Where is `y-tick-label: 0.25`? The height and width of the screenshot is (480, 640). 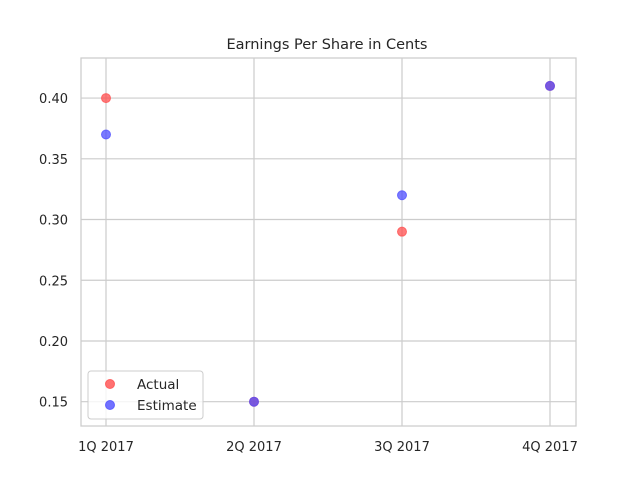 y-tick-label: 0.25 is located at coordinates (53, 281).